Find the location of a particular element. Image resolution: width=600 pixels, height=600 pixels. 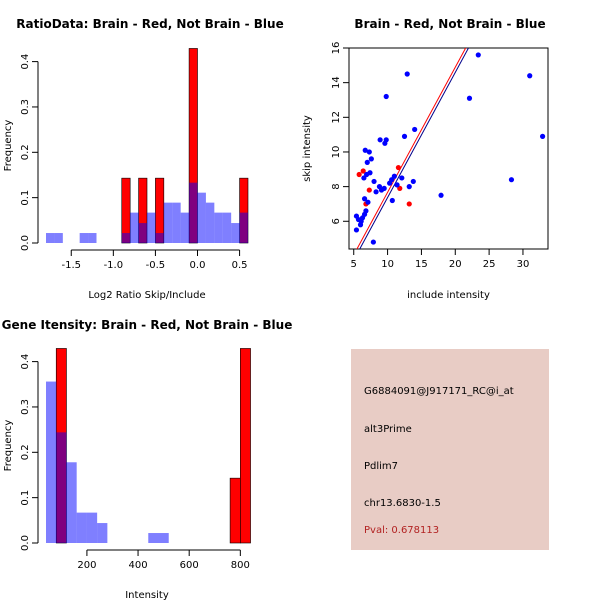

plot-frame is located at coordinates (448, 148).